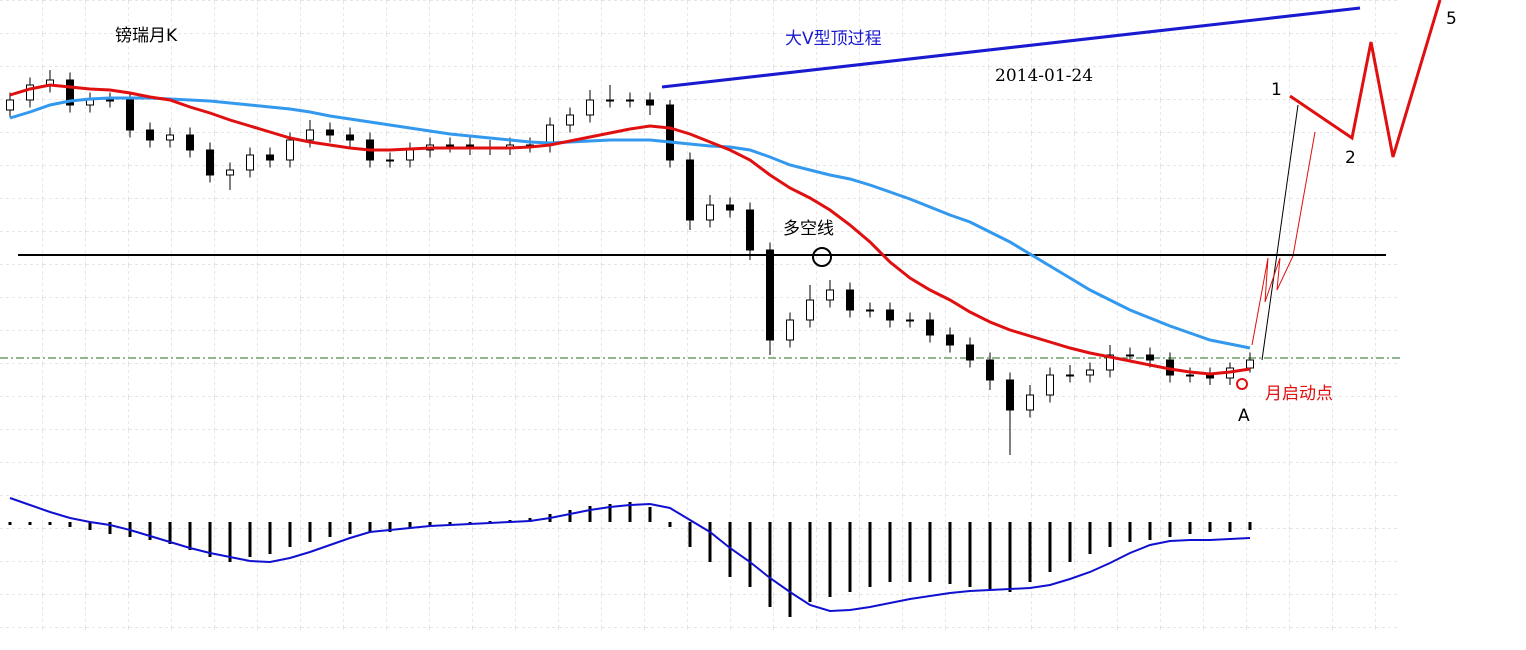 Image resolution: width=1526 pixels, height=650 pixels. I want to click on date-label: 2014-01-24, so click(1044, 76).